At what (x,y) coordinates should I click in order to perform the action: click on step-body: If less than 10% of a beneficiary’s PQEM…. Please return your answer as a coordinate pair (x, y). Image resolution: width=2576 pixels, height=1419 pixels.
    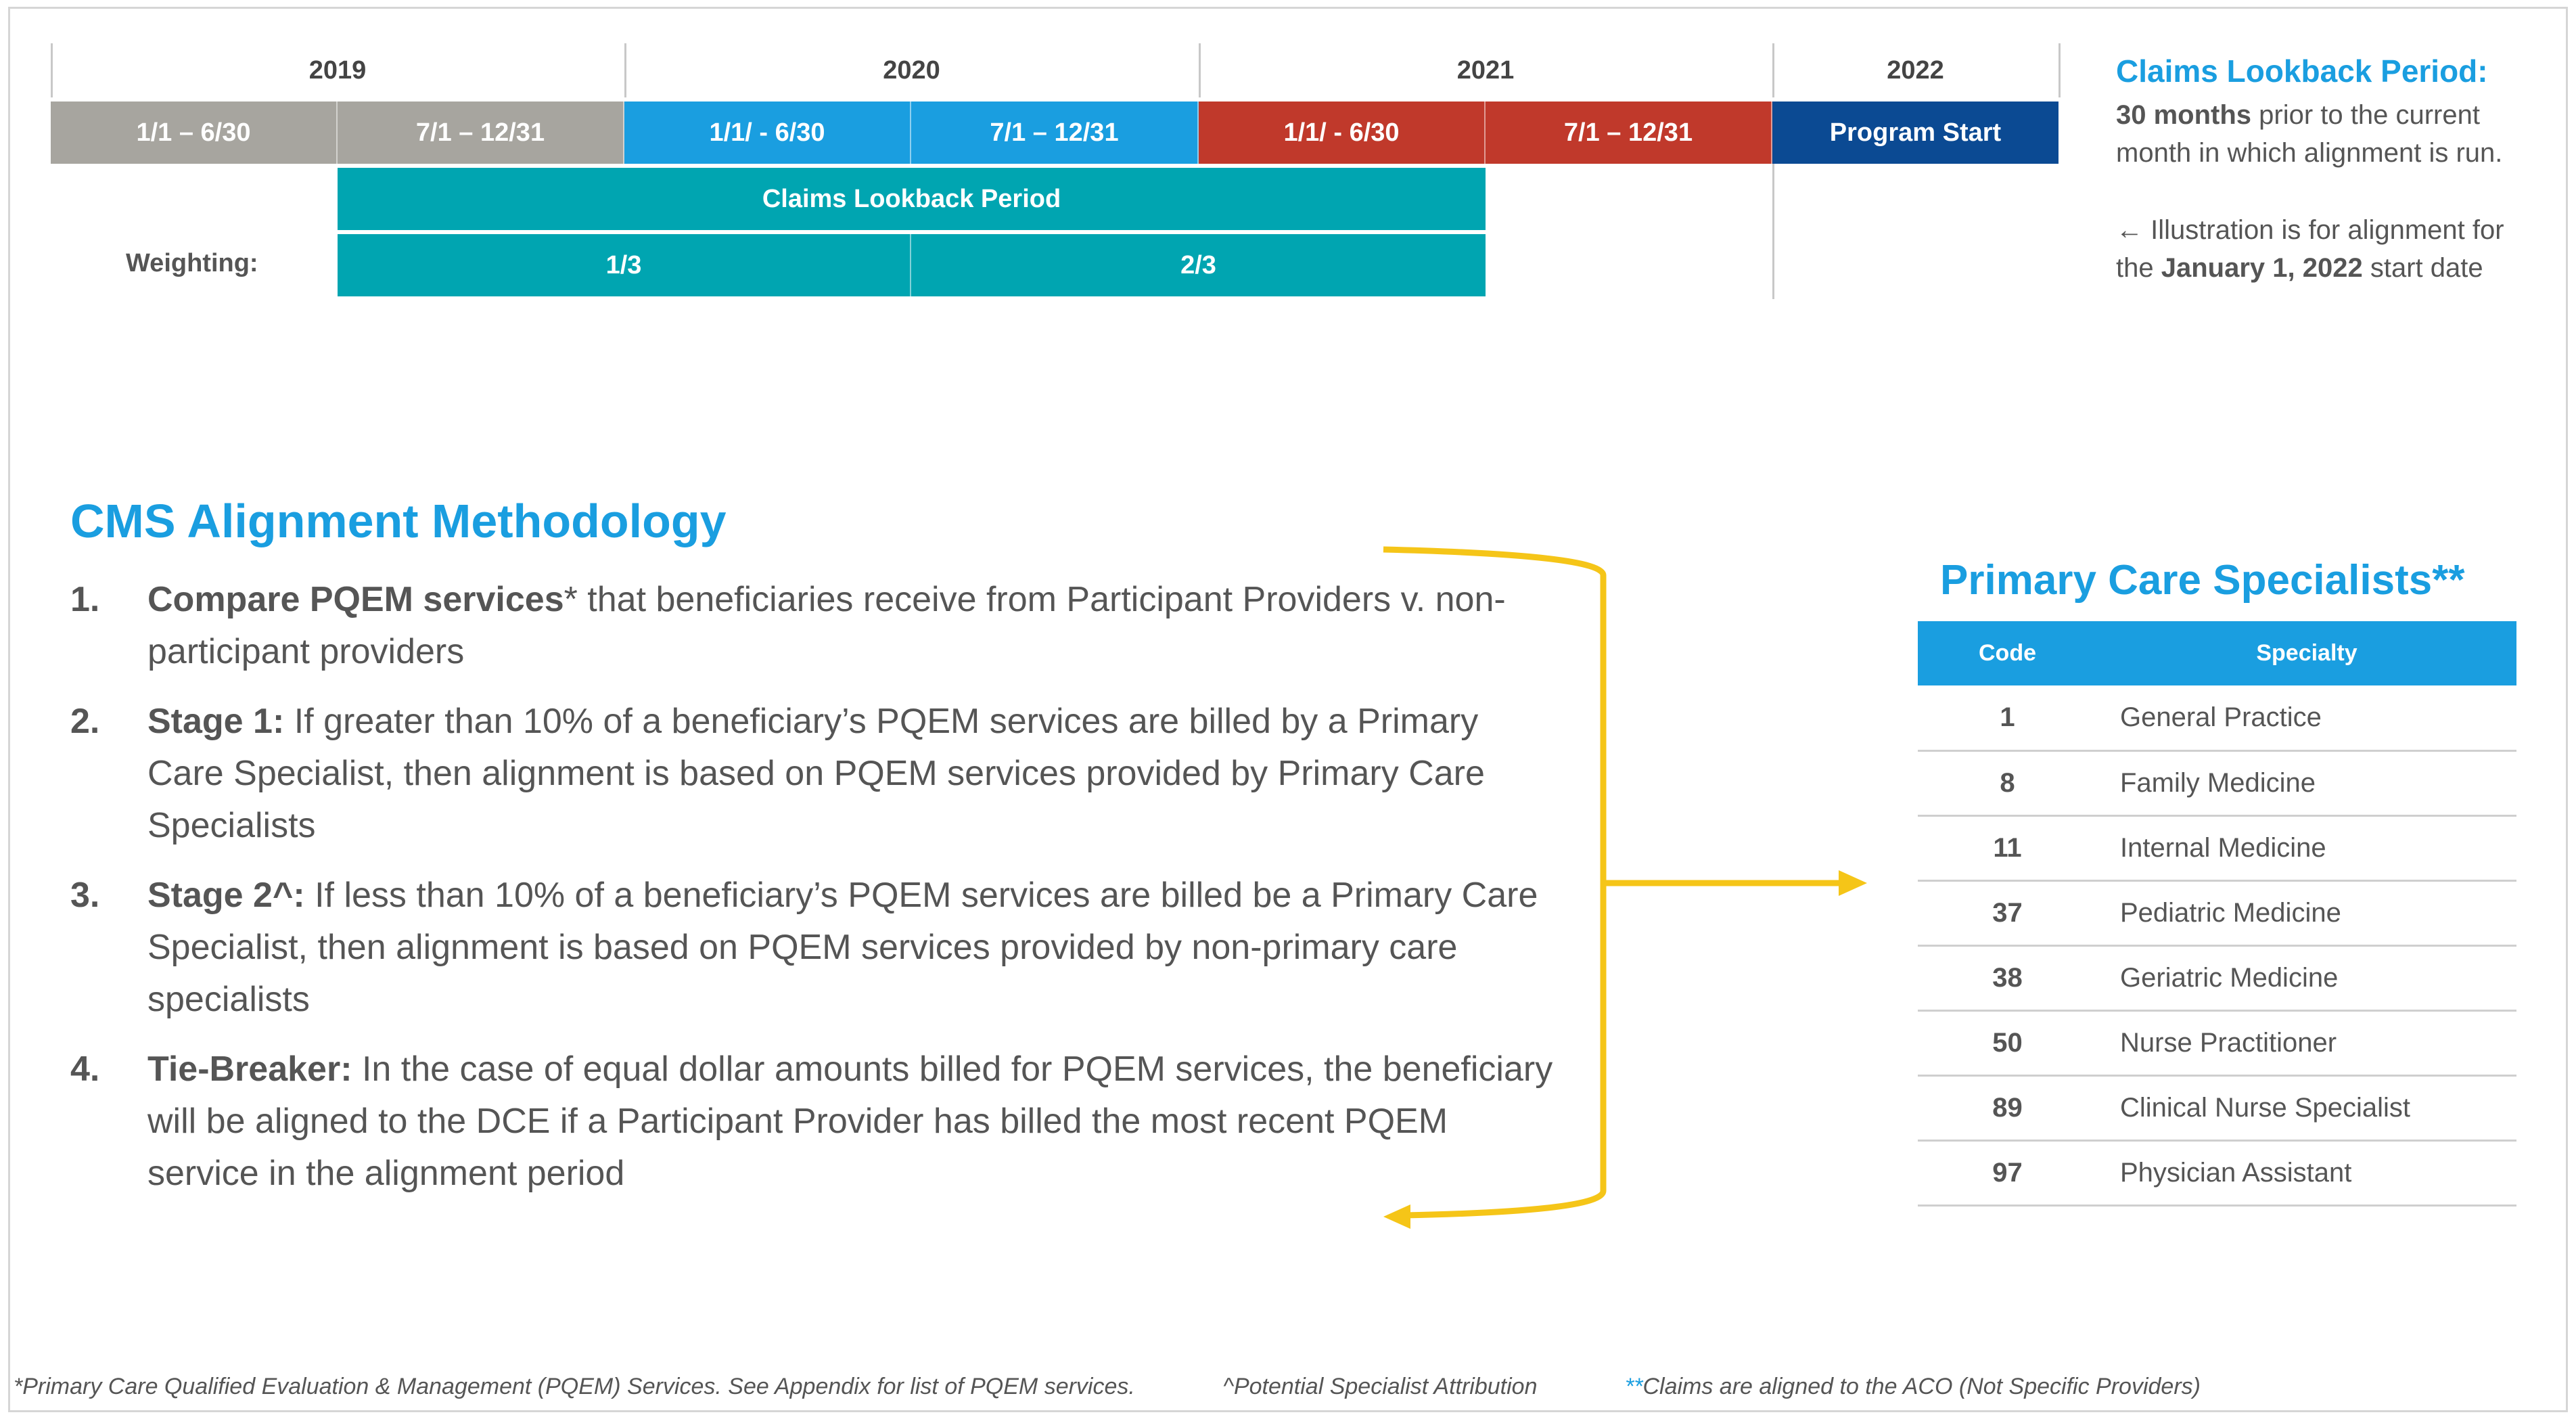
    Looking at the image, I should click on (842, 948).